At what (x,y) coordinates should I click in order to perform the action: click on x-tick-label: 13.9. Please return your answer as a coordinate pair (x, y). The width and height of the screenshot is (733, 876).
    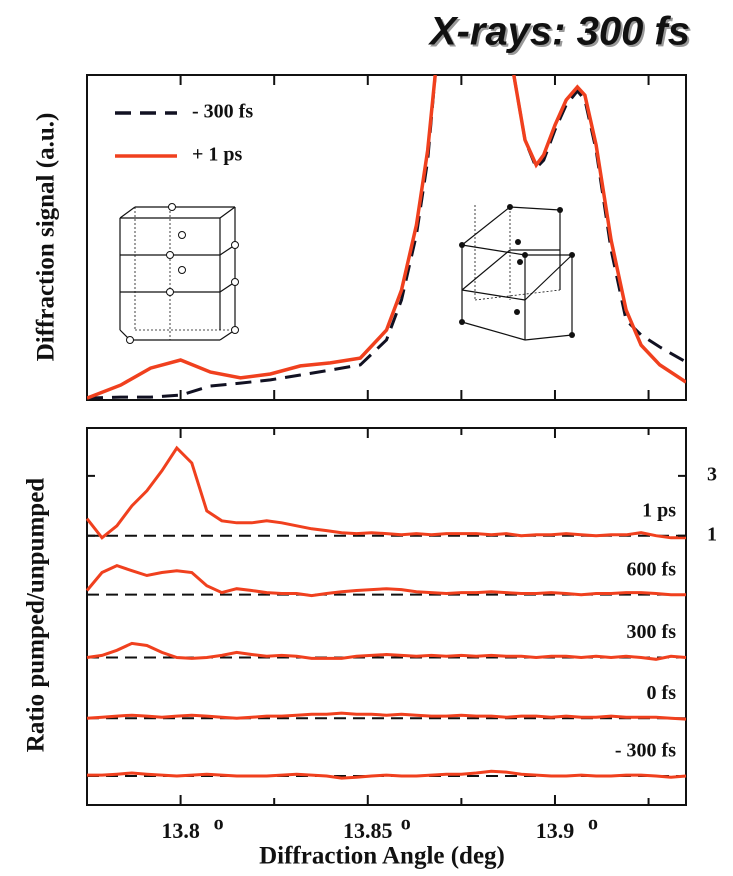
    Looking at the image, I should click on (555, 830).